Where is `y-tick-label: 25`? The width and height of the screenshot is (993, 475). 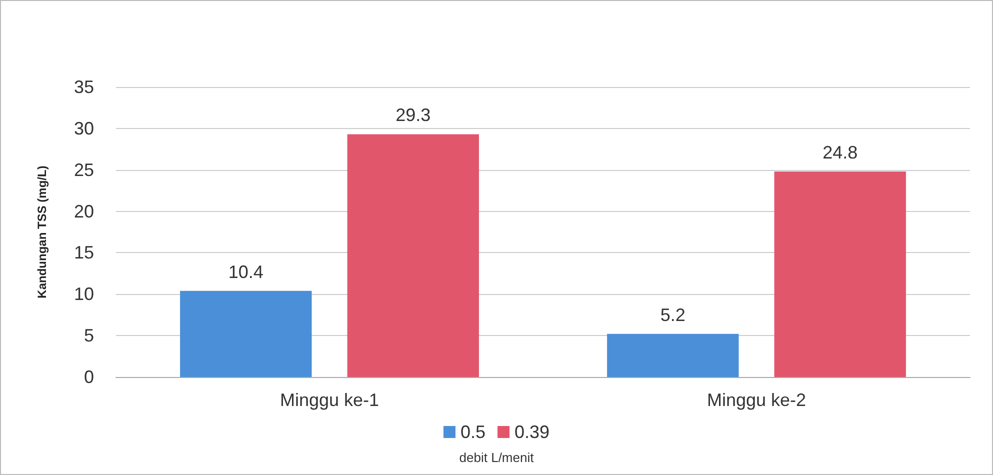 y-tick-label: 25 is located at coordinates (84, 170).